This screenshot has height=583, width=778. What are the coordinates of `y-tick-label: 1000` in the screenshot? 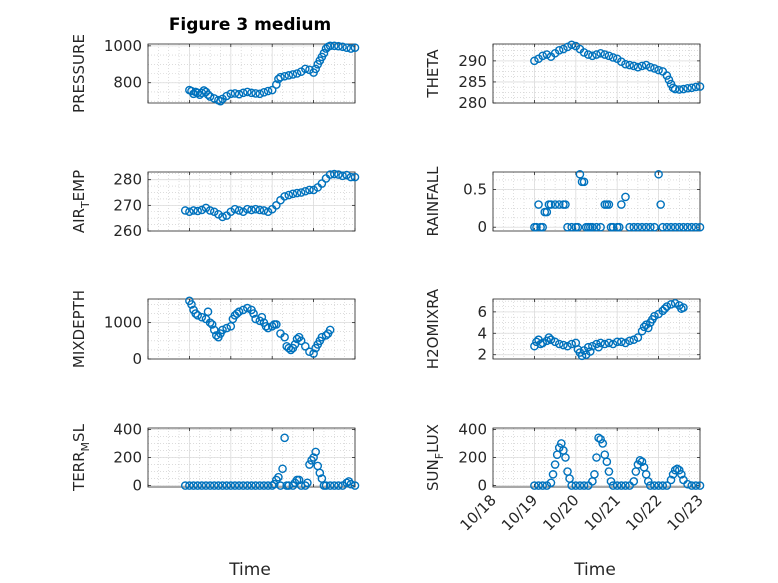 It's located at (123, 323).